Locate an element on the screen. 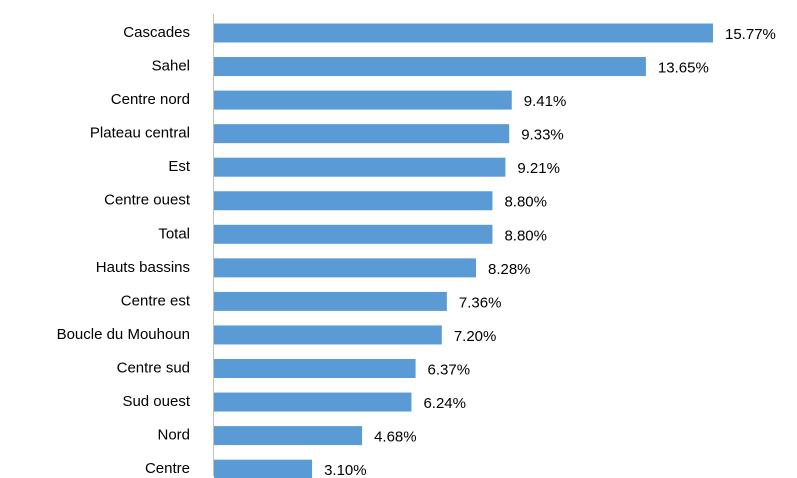  y-tick-label: Est is located at coordinates (179, 166).